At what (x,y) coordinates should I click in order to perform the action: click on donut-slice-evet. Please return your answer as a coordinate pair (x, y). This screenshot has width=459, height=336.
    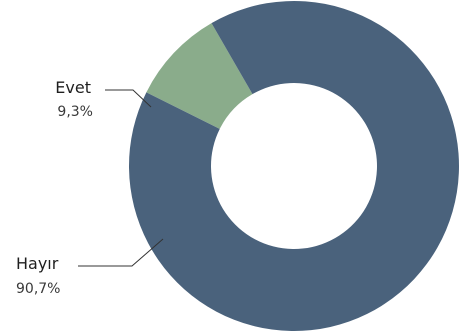
    Looking at the image, I should click on (199, 76).